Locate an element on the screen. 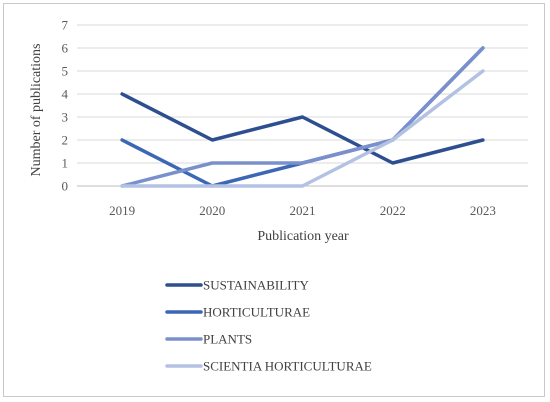  y-axis-title: Number of publications is located at coordinates (36, 110).